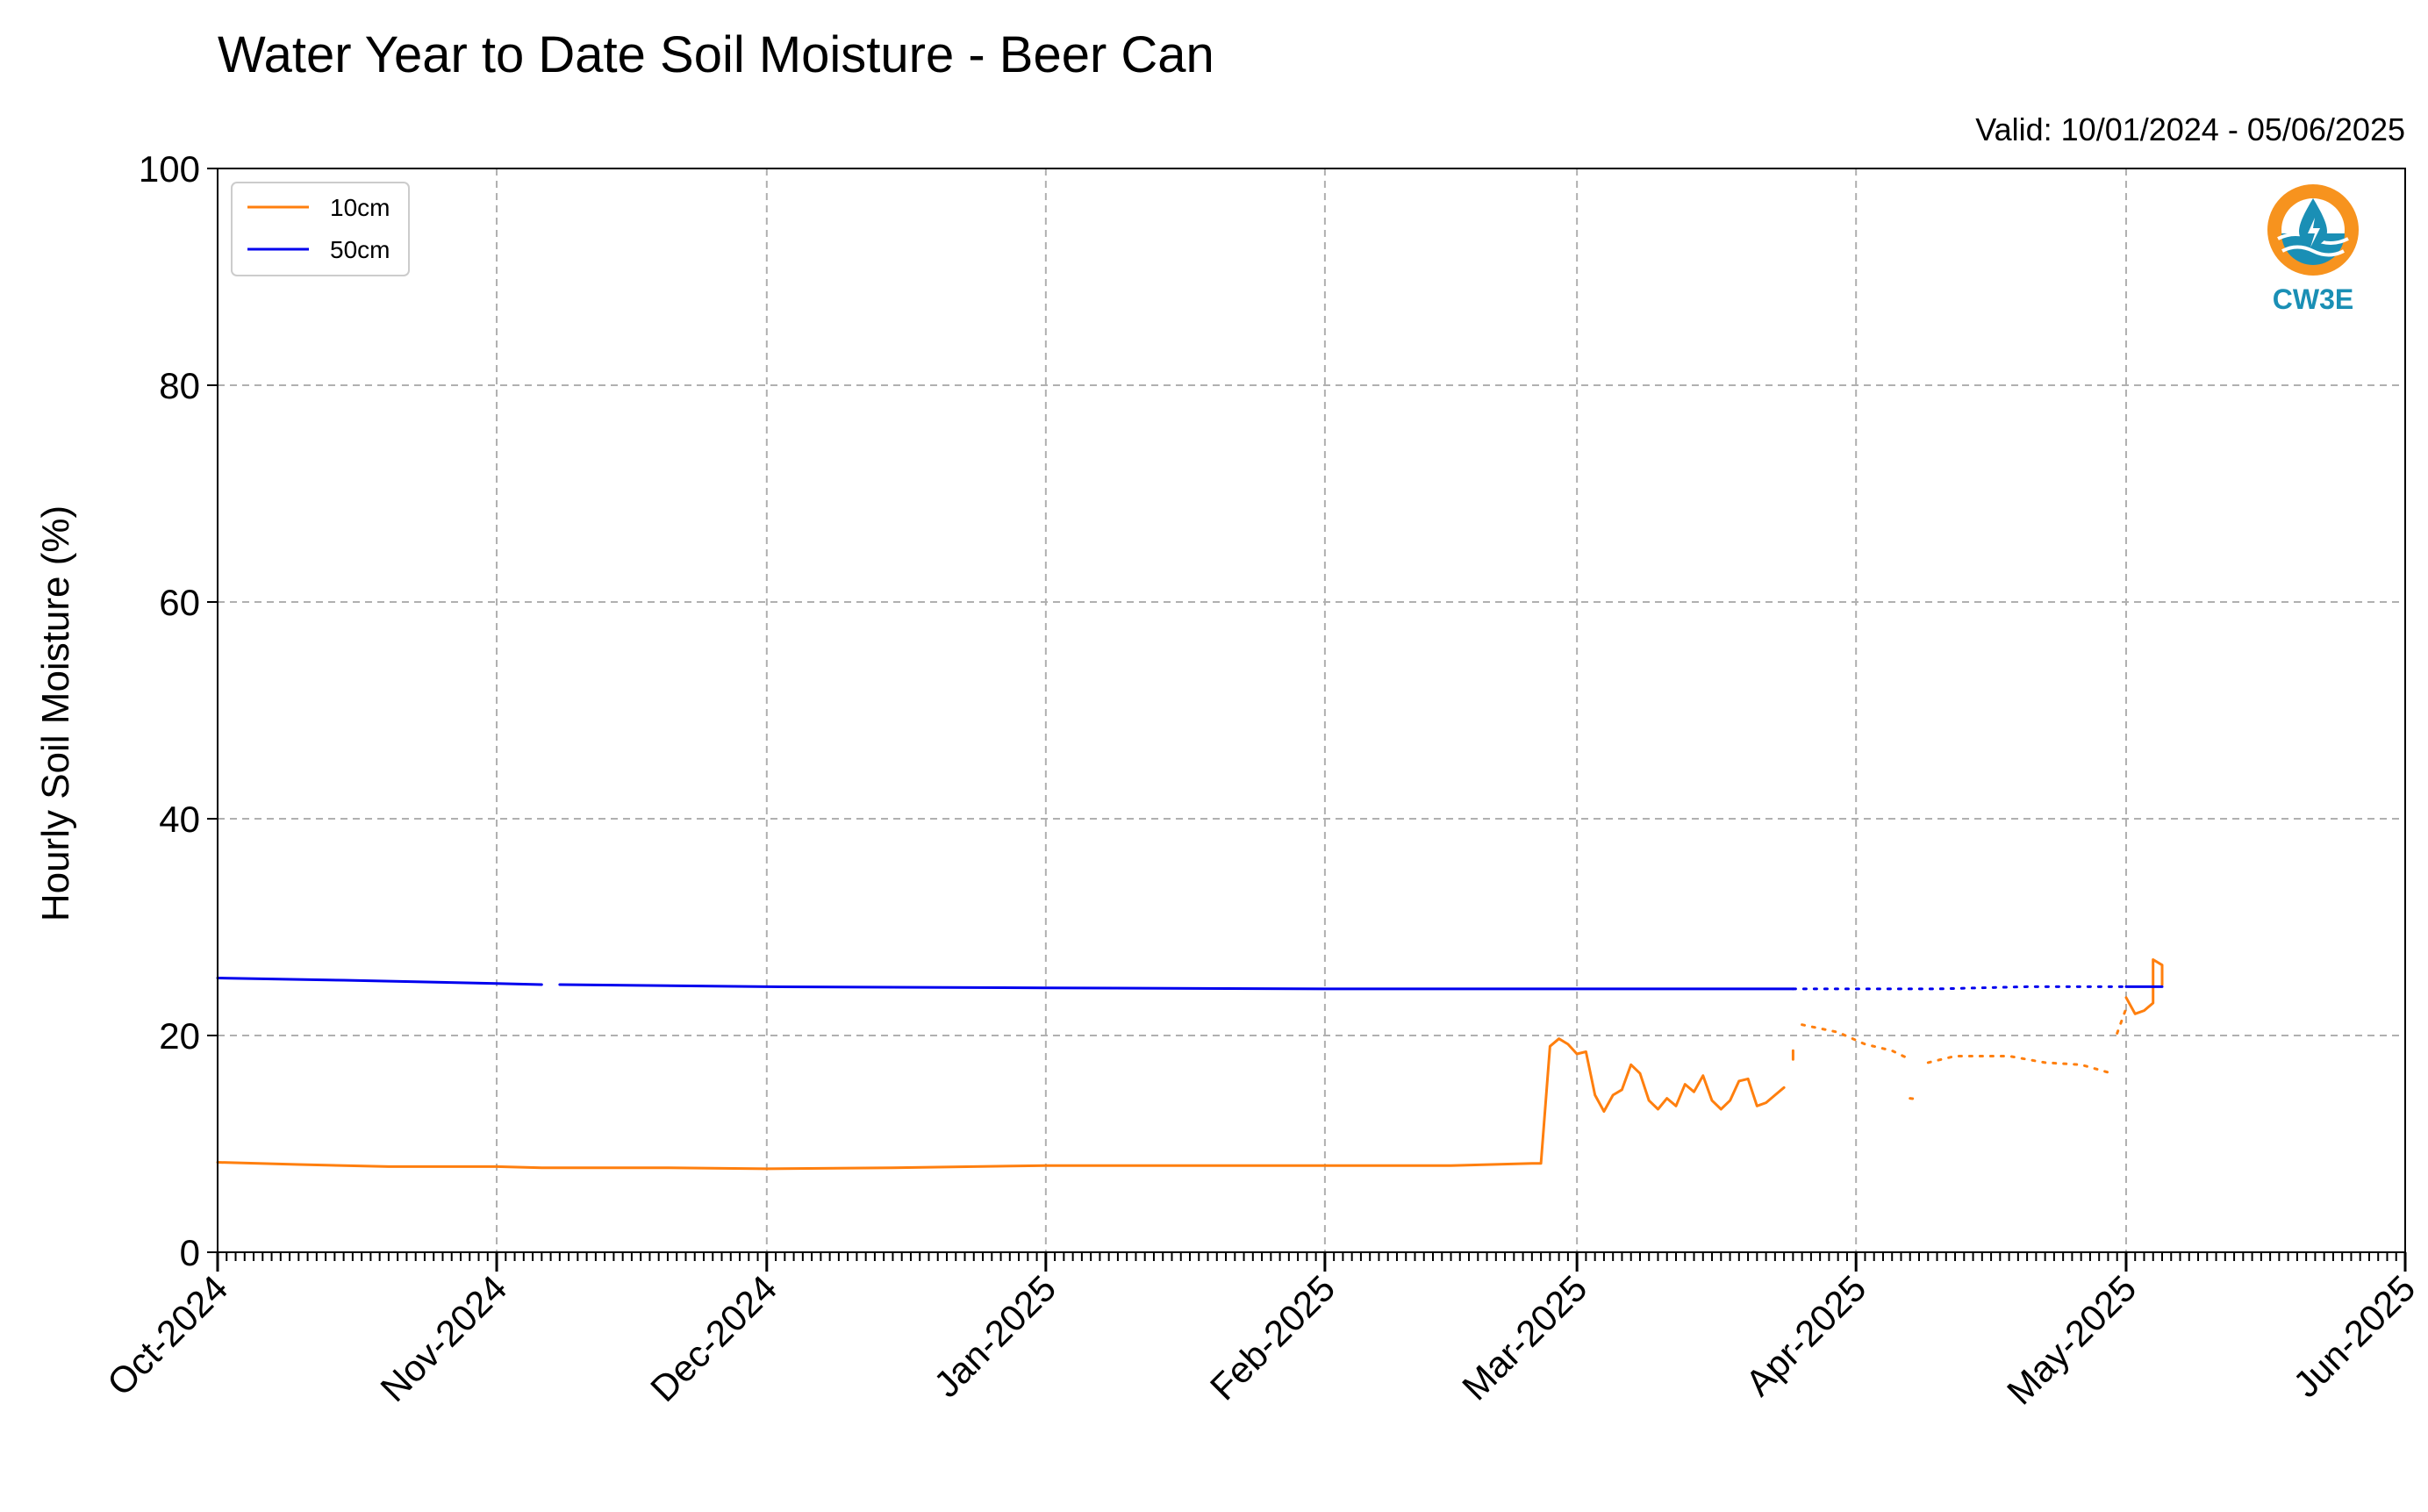 The height and width of the screenshot is (1512, 2428). I want to click on y-tick-label-60: 60, so click(180, 603).